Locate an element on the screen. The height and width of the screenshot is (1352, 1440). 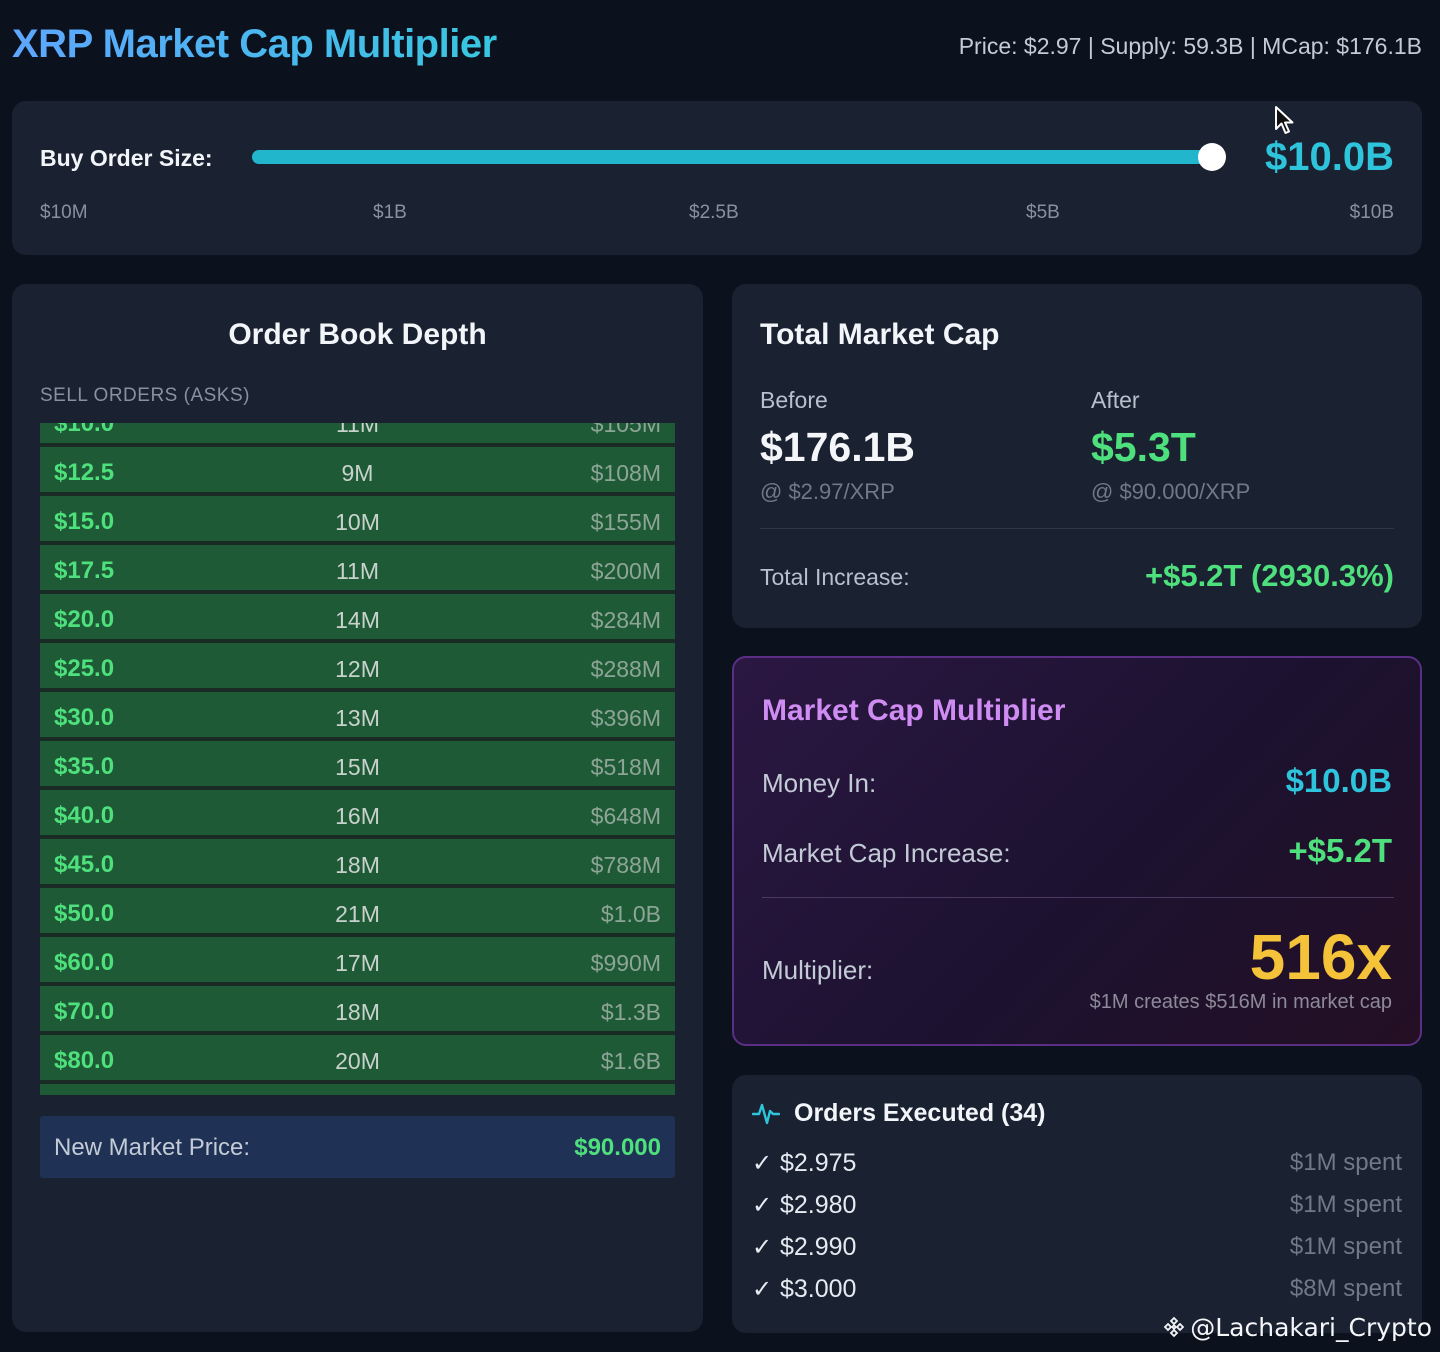
ask-row: $17.5 11M $200M is located at coordinates (357, 569).